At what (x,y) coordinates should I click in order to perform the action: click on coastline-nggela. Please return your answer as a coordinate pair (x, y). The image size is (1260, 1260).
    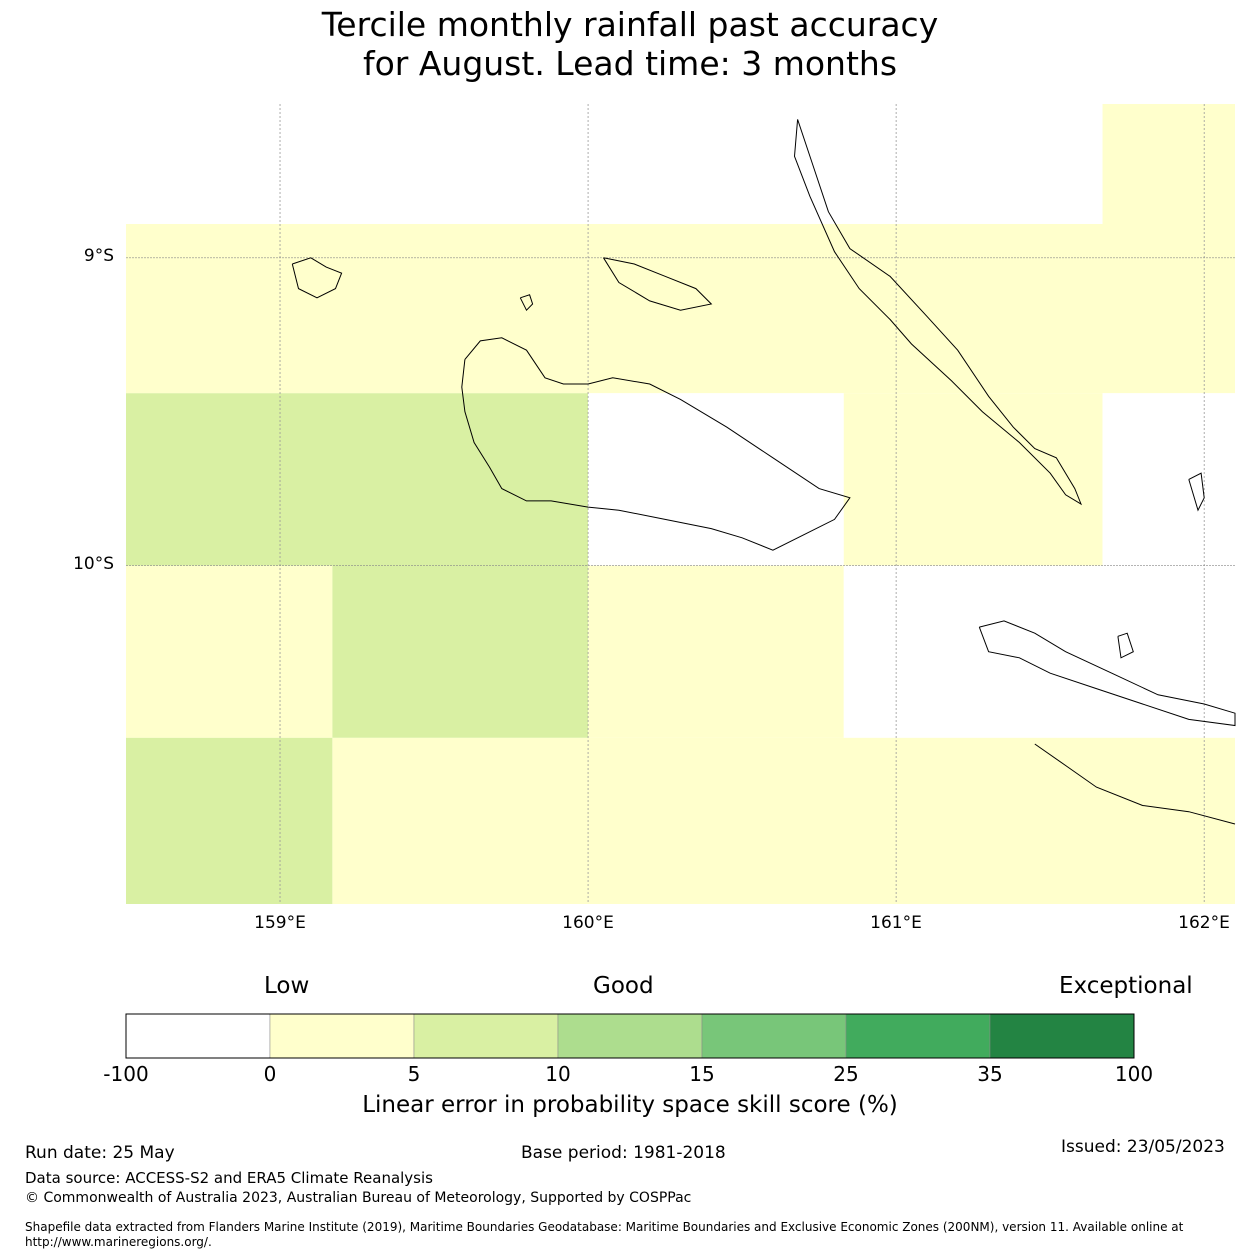
    Looking at the image, I should click on (658, 284).